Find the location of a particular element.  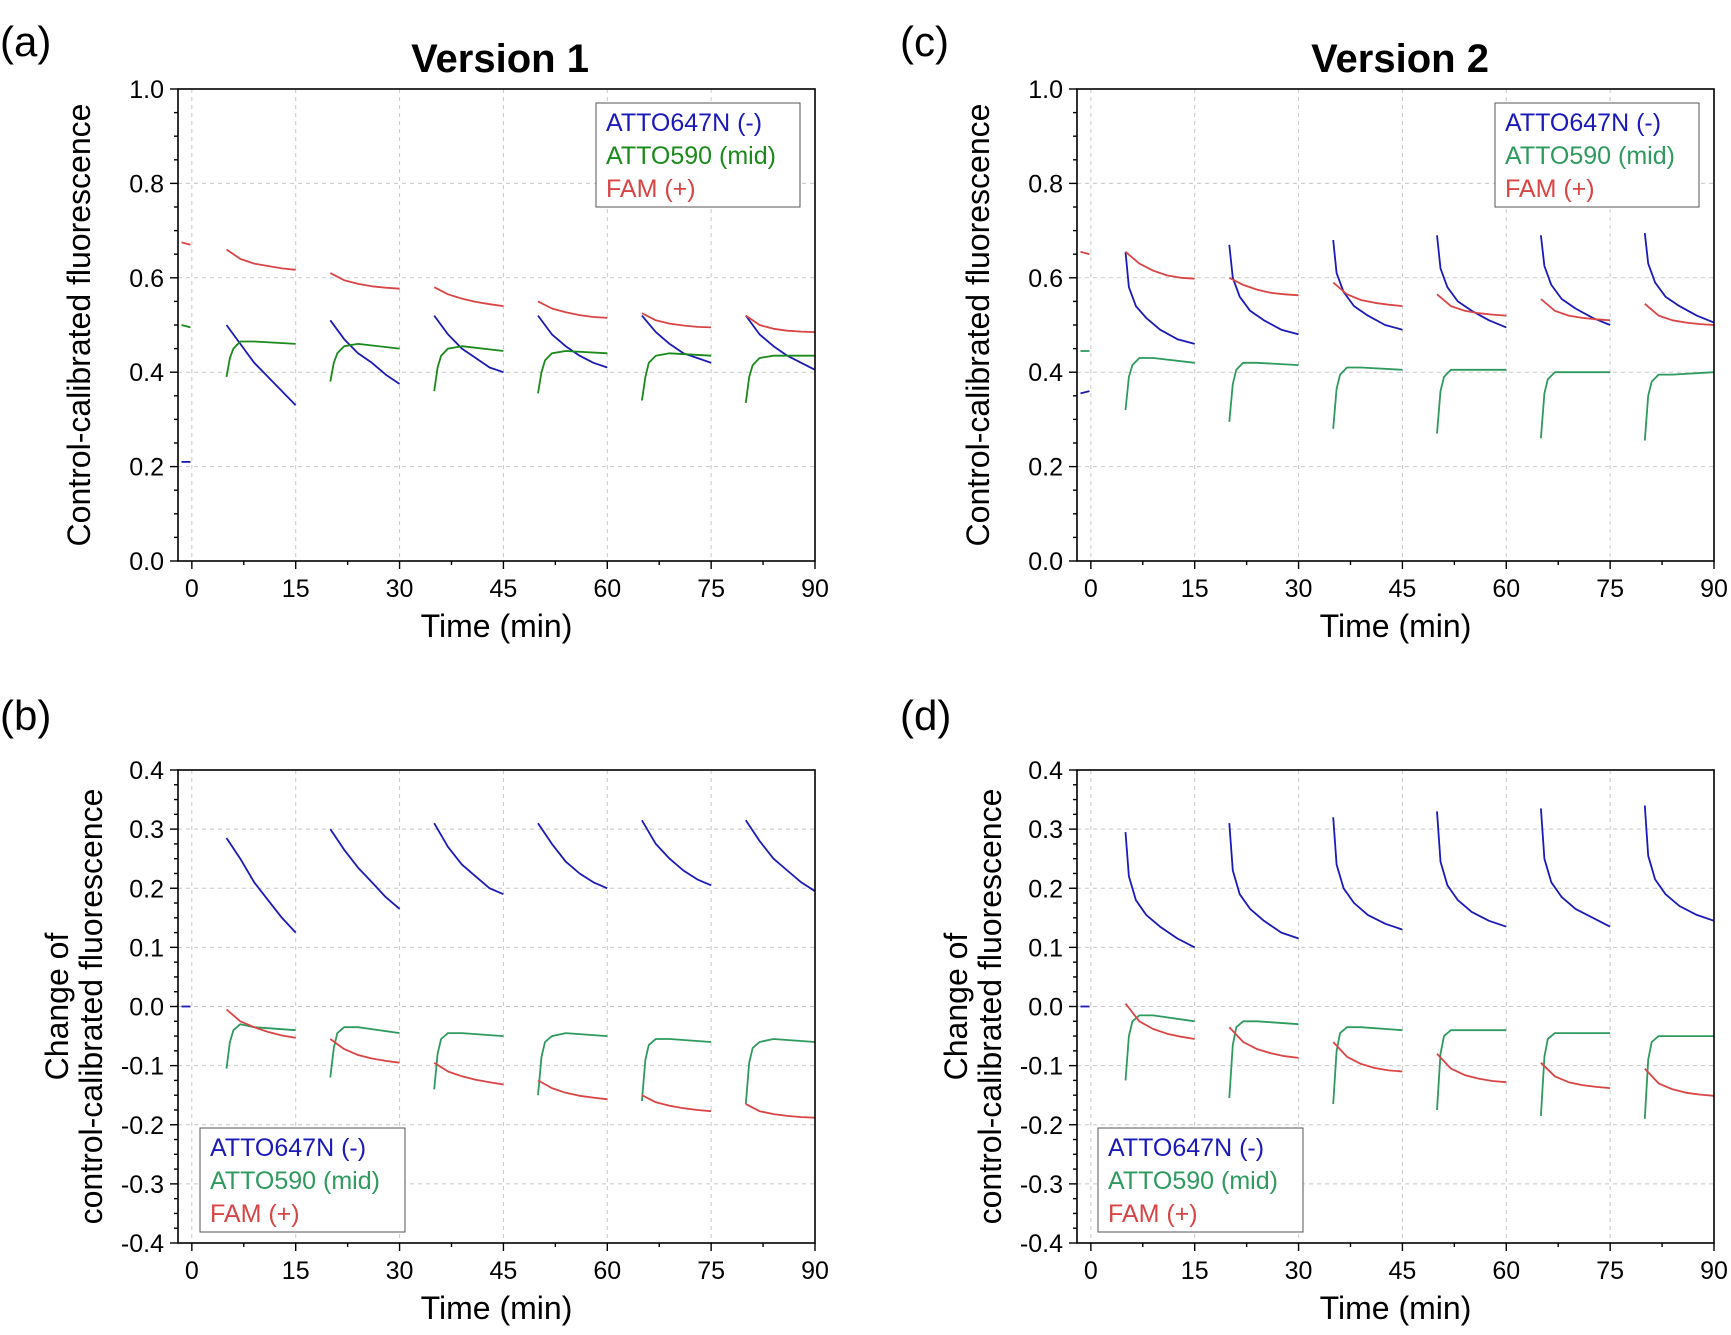

panel-label: (c) is located at coordinates (924, 41).